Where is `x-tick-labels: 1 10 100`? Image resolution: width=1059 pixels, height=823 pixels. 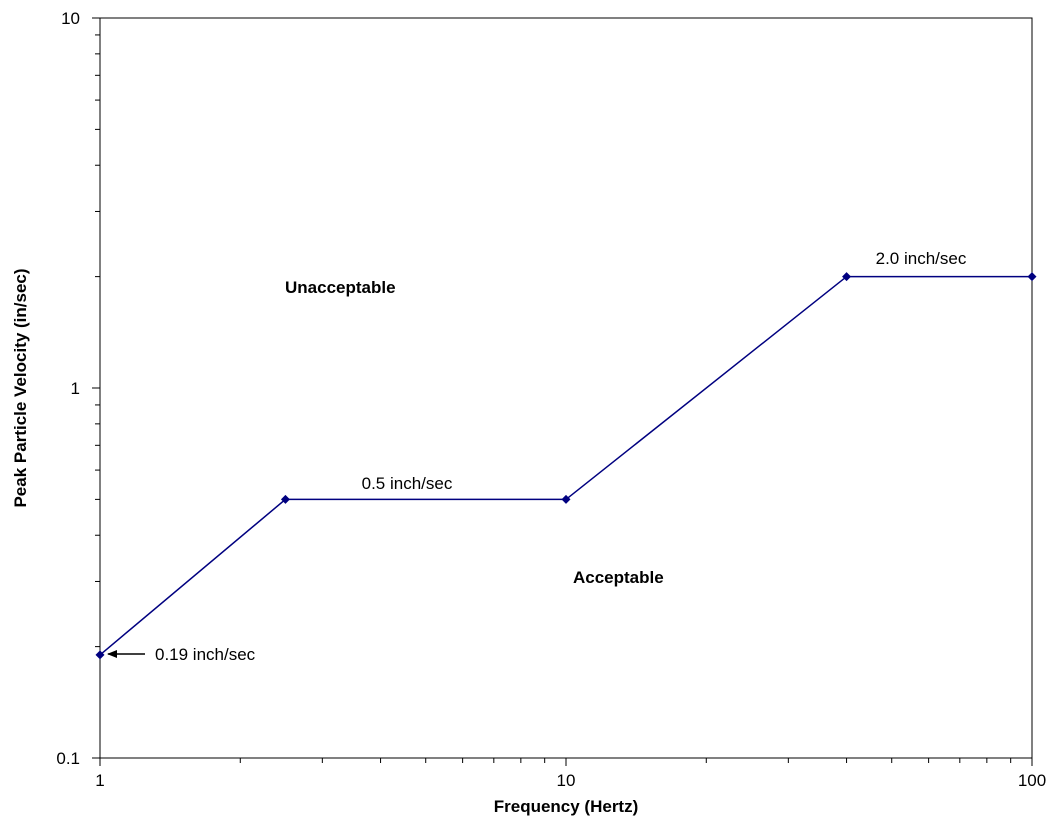
x-tick-labels: 1 10 100 is located at coordinates (570, 780).